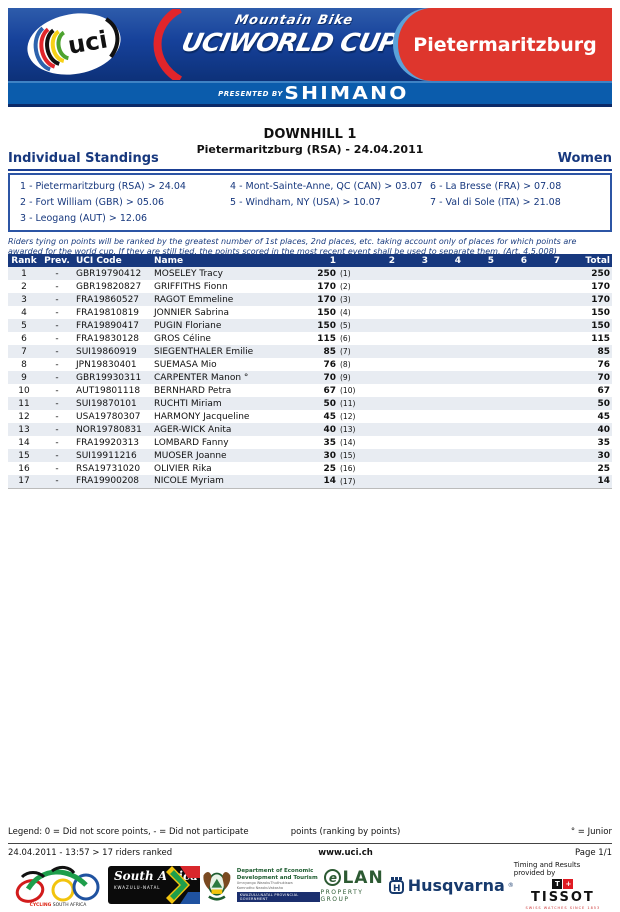  Describe the element at coordinates (348, 442) in the screenshot. I see `rider-round1-rank: (14)` at that location.